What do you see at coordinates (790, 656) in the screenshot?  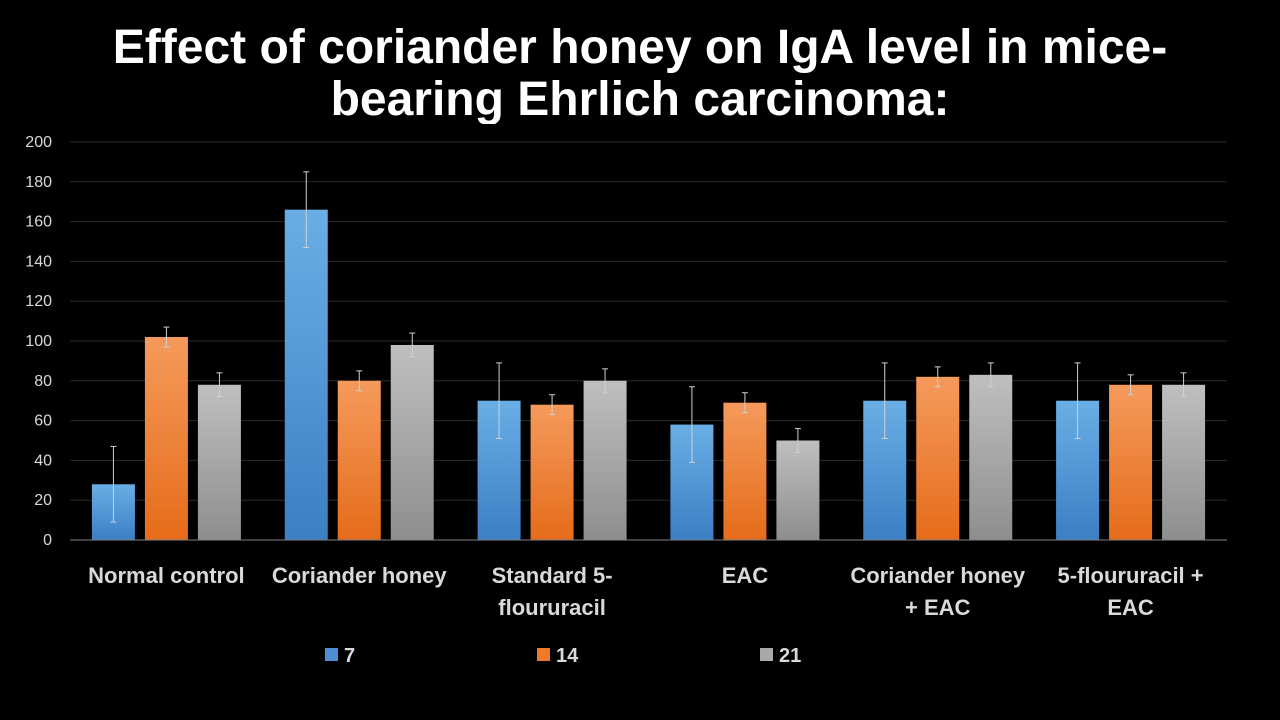 I see `legend-label: 21` at bounding box center [790, 656].